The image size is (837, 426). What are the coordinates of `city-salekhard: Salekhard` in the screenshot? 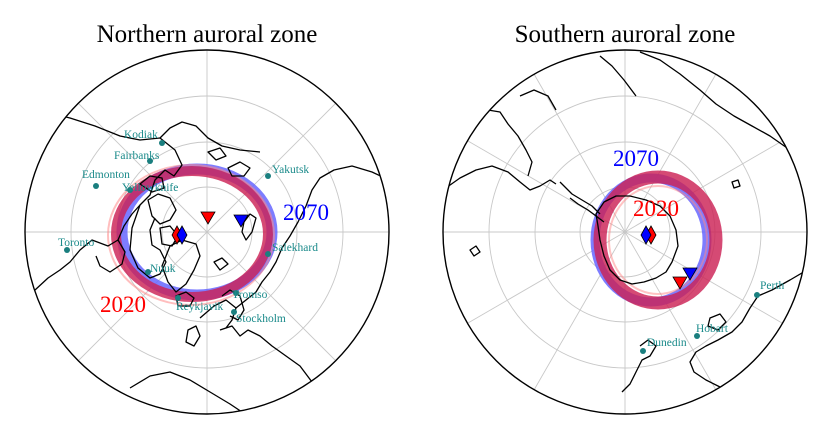 It's located at (291, 249).